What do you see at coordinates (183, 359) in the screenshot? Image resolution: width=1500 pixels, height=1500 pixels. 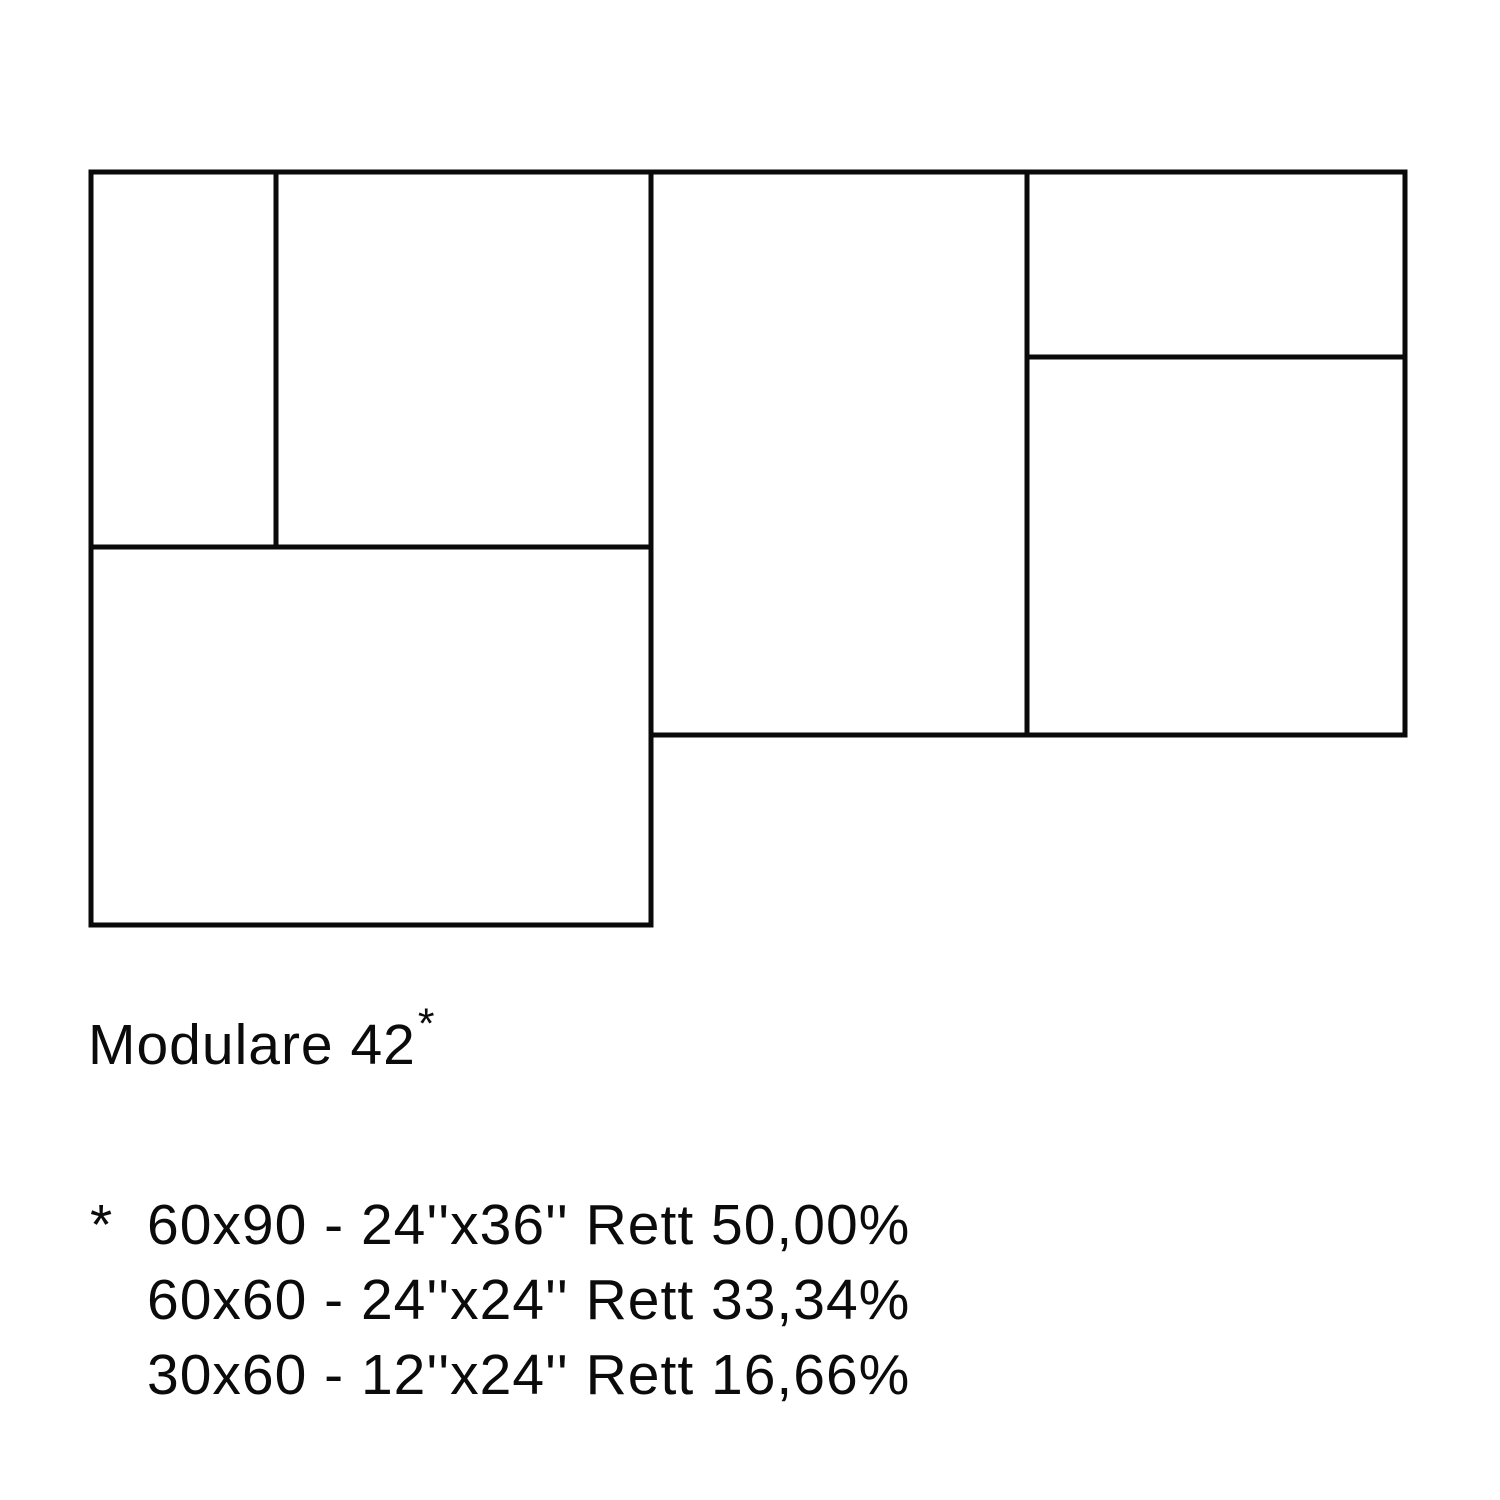 I see `tile-30x60-vertical` at bounding box center [183, 359].